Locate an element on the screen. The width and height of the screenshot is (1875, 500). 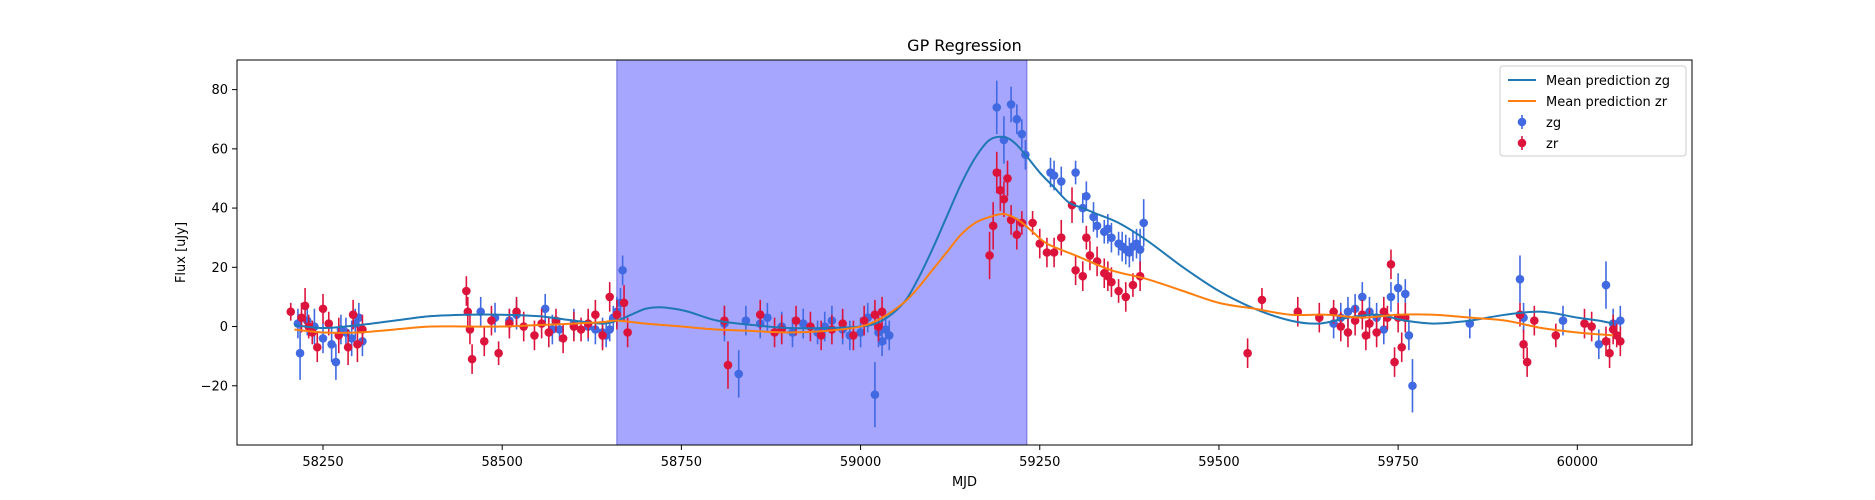
x-tick-label: 59000 is located at coordinates (860, 462).